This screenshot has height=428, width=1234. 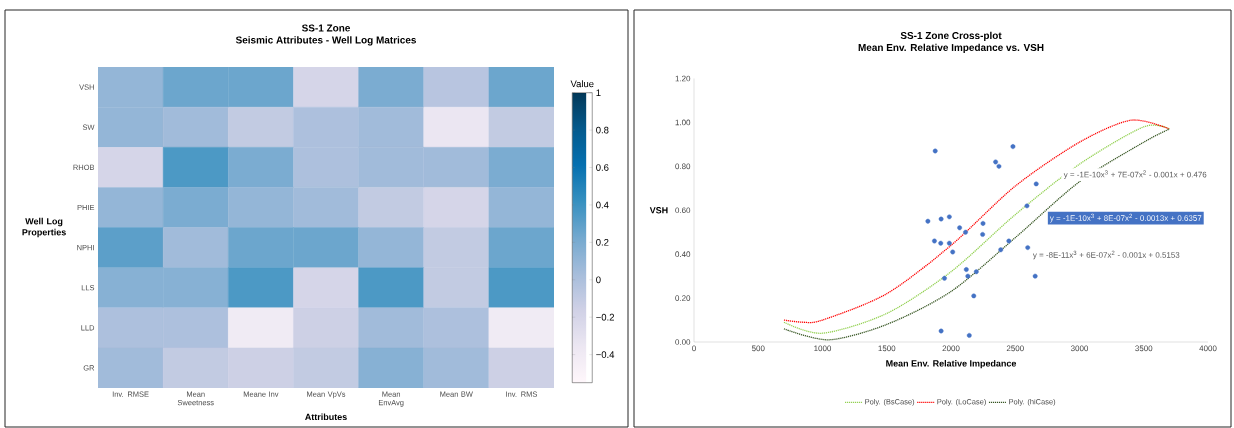 I want to click on color-bar-title: Value, so click(x=582, y=84).